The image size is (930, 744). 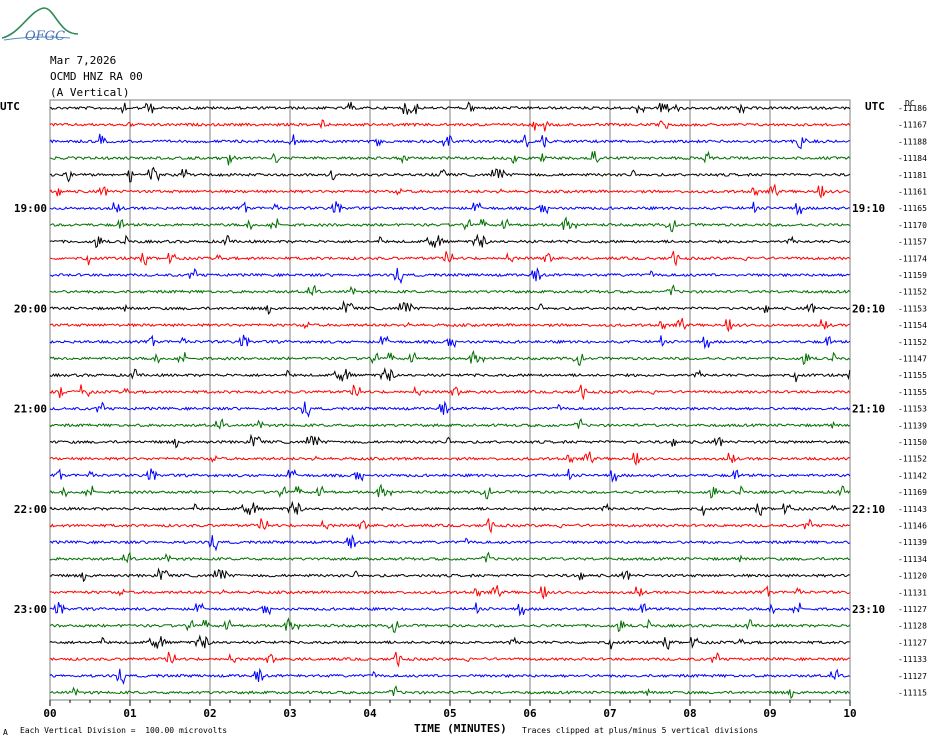 I want to click on left-hour-label: 23:00, so click(x=30, y=609).